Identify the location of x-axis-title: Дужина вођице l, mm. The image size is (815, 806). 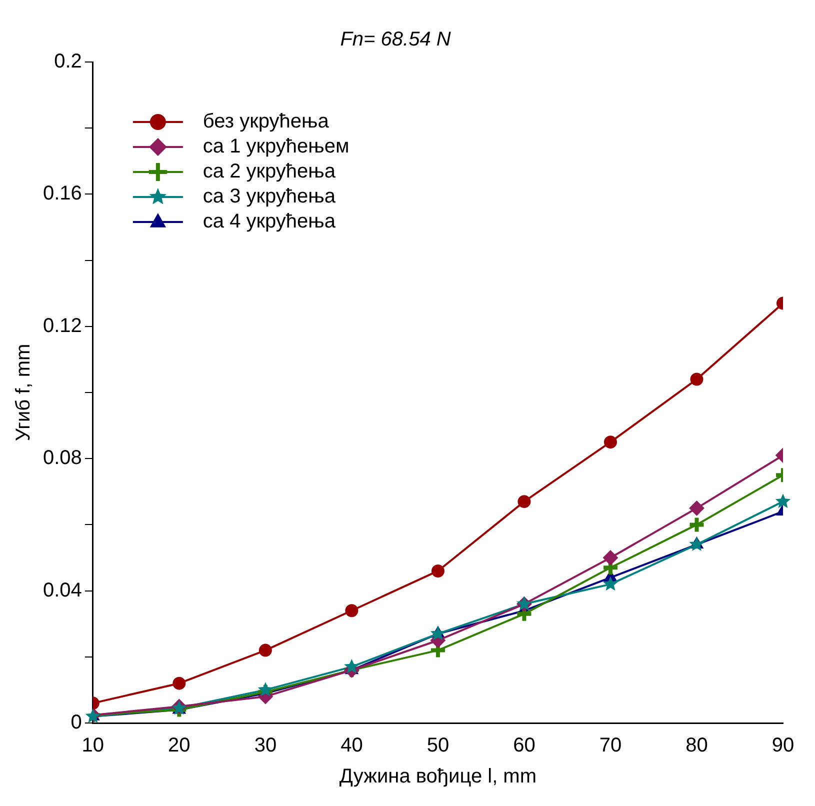
(438, 777).